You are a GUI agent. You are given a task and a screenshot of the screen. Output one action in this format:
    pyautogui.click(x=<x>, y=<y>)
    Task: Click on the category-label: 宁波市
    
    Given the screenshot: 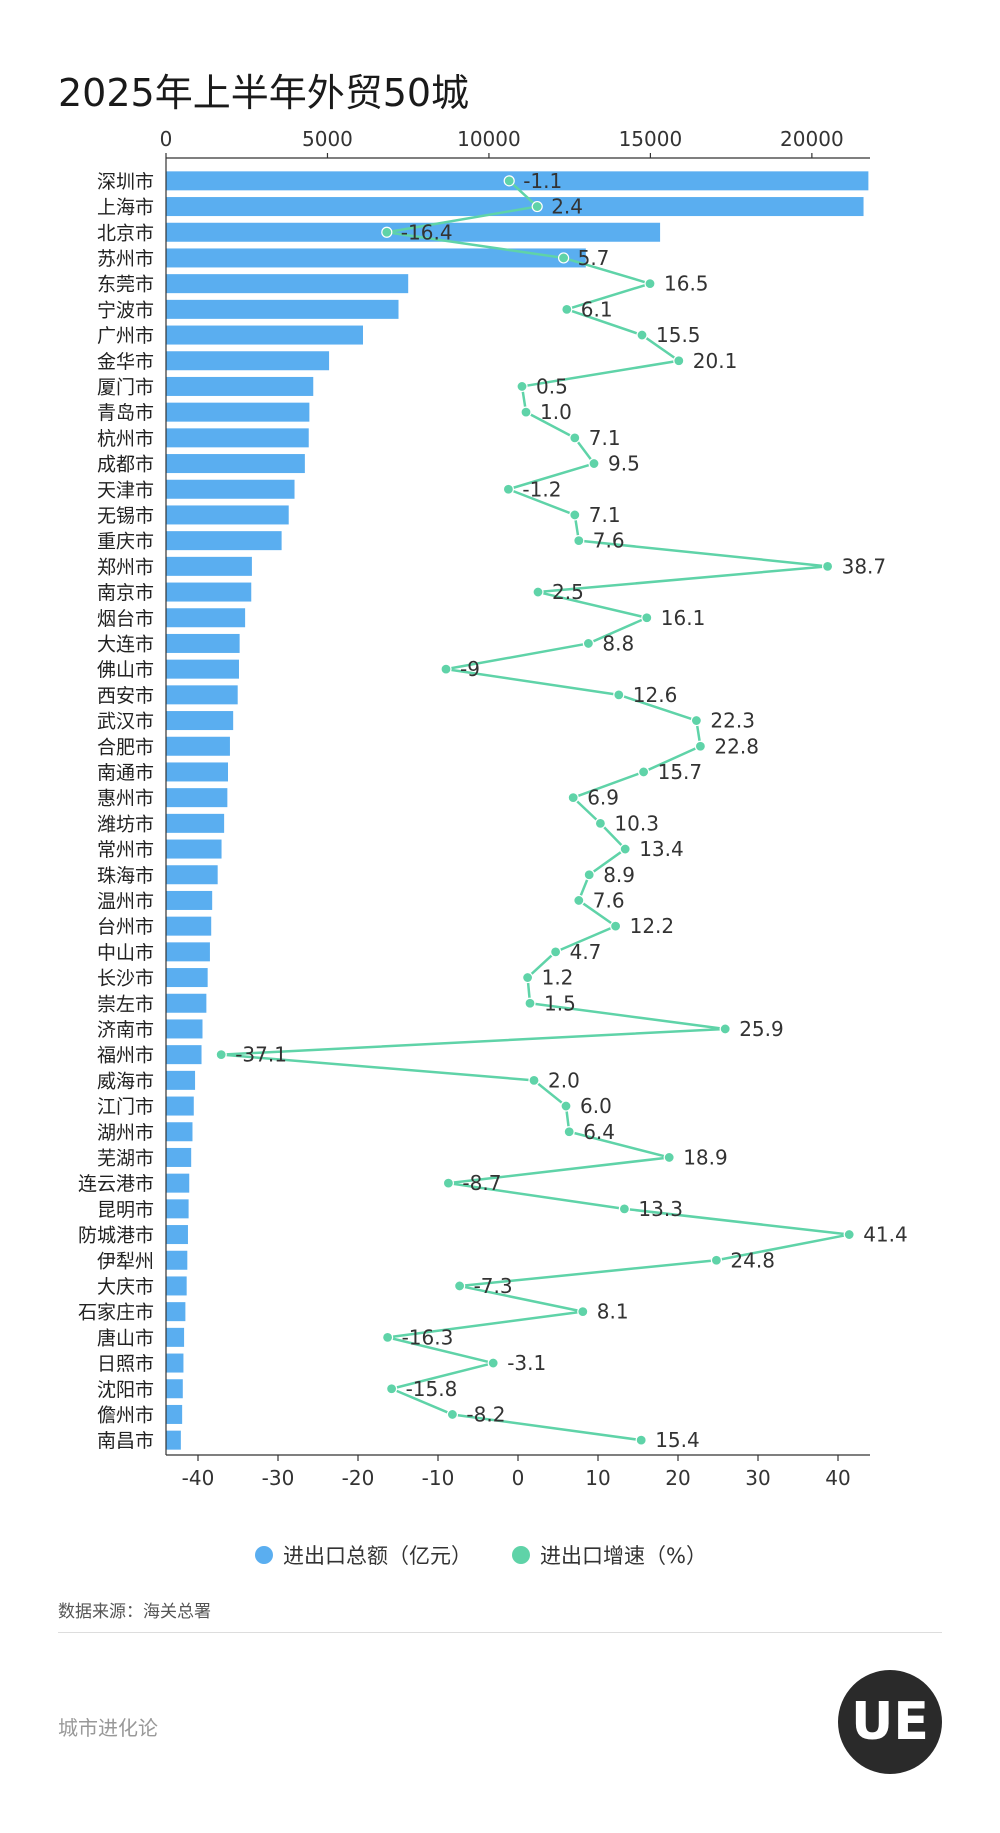 What is the action you would take?
    pyautogui.click(x=125, y=310)
    